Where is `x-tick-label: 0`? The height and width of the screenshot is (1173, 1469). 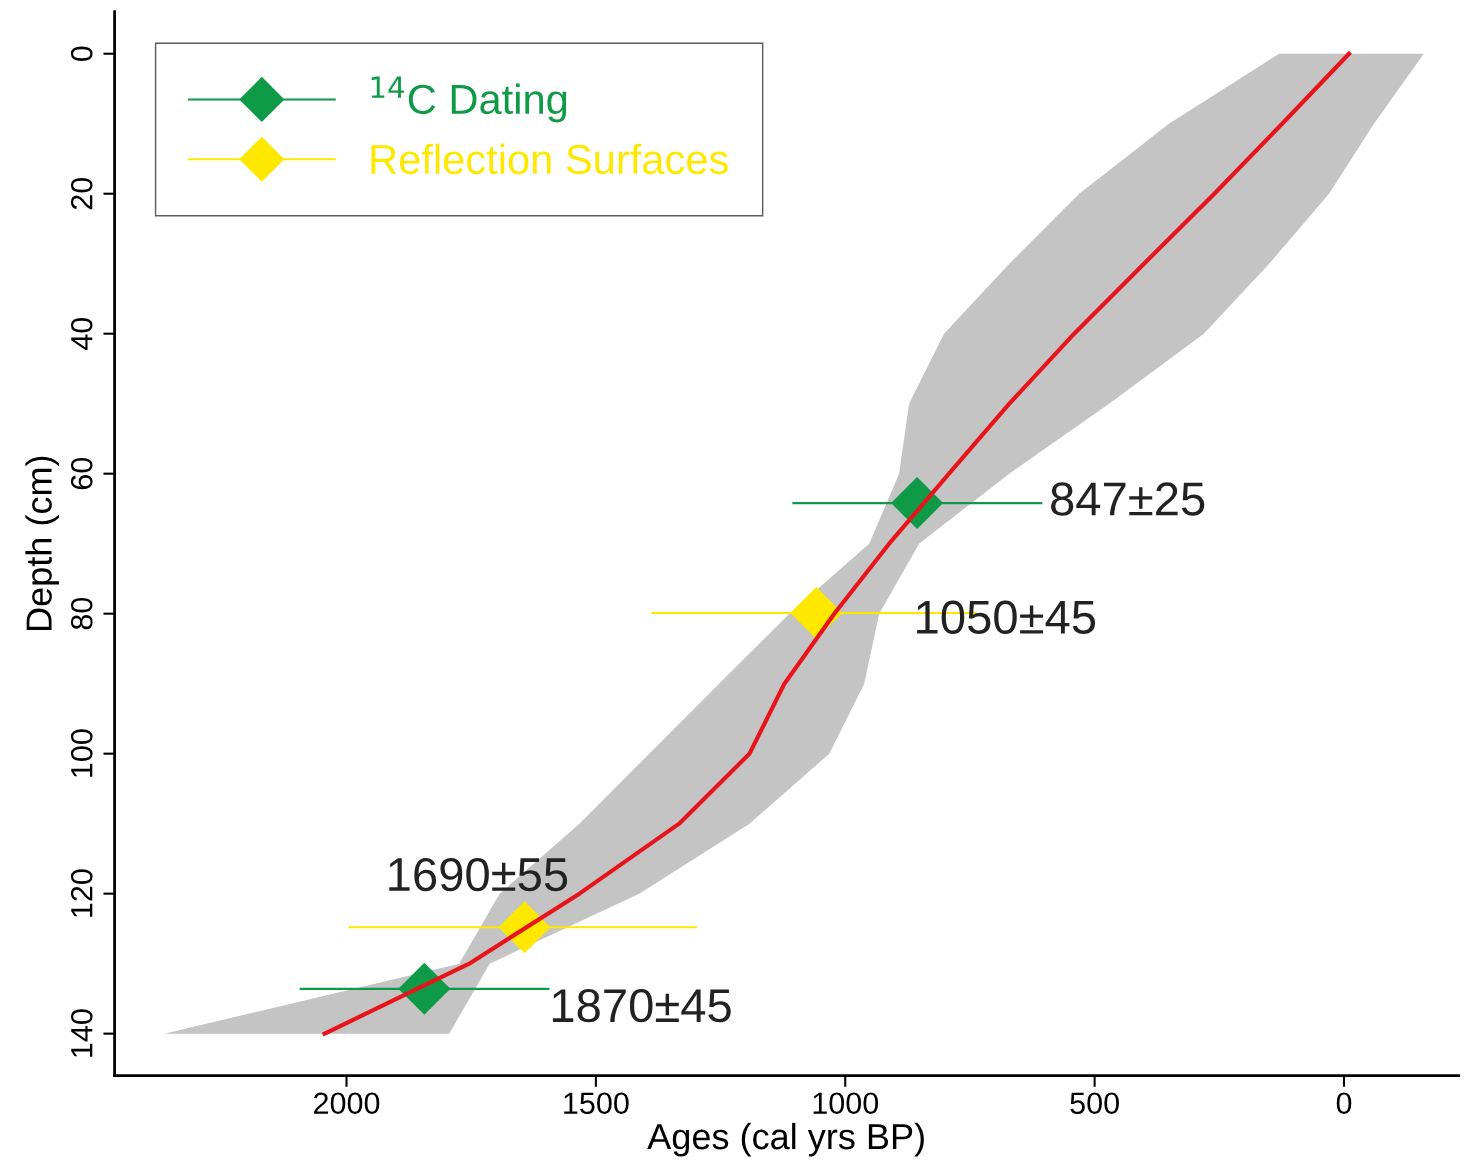
x-tick-label: 0 is located at coordinates (1344, 1103).